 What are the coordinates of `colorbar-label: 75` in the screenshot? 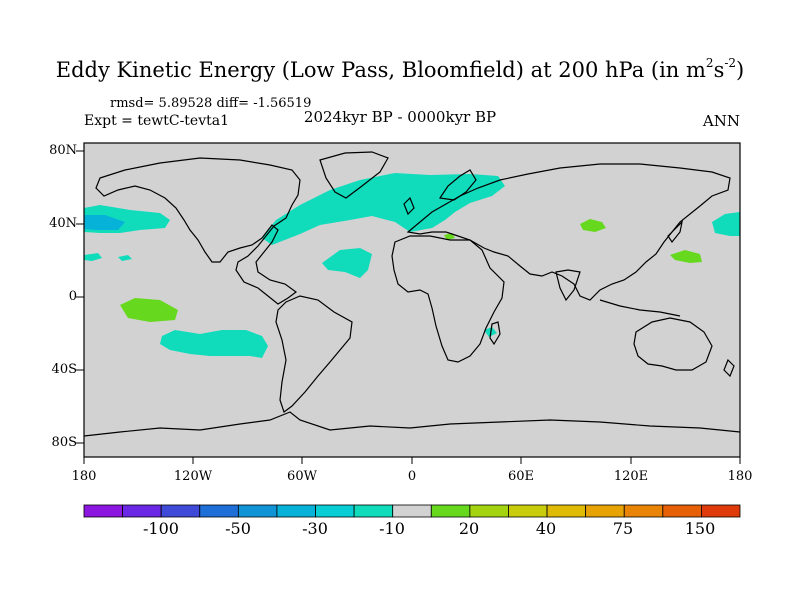 It's located at (623, 528).